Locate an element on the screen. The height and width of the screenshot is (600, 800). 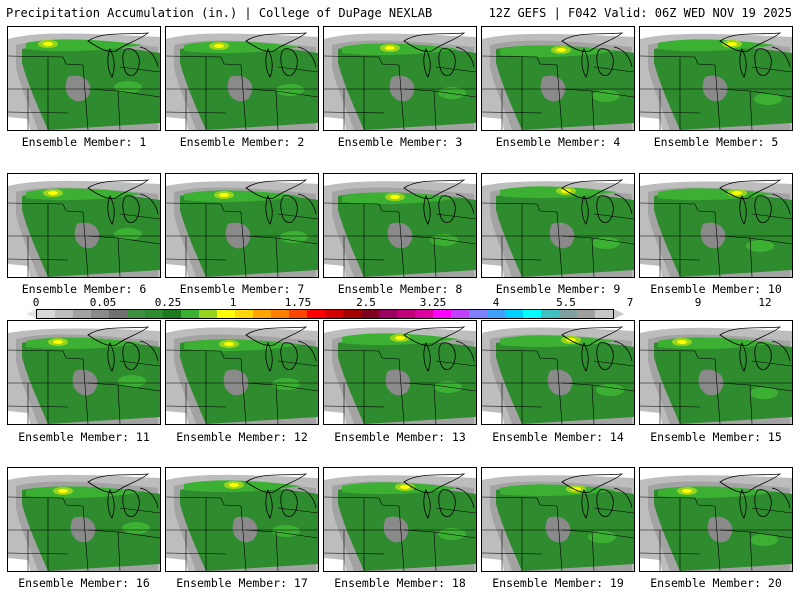
ensemble-member-label: Ensemble Member: 19 is located at coordinates (558, 583).